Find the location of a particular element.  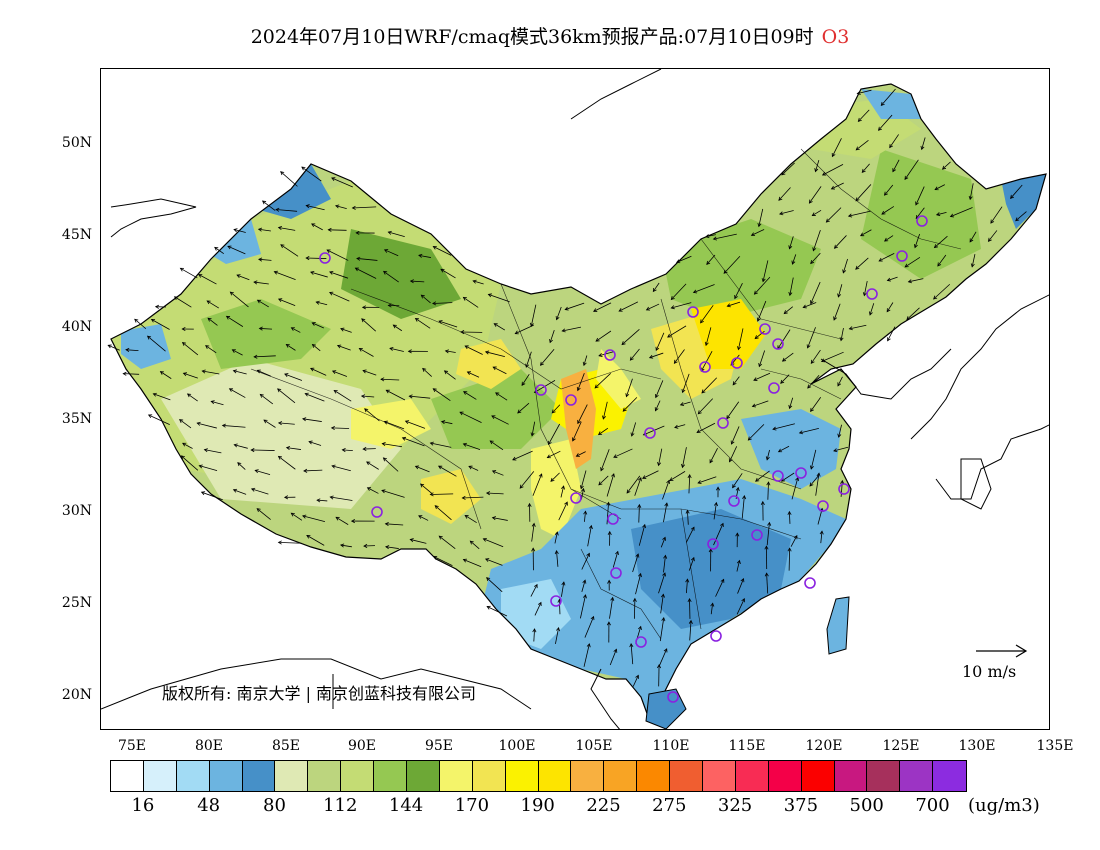

copyright-text: 版权所有: 南京大学 | 南京创蓝科技有限公司 is located at coordinates (319, 693).